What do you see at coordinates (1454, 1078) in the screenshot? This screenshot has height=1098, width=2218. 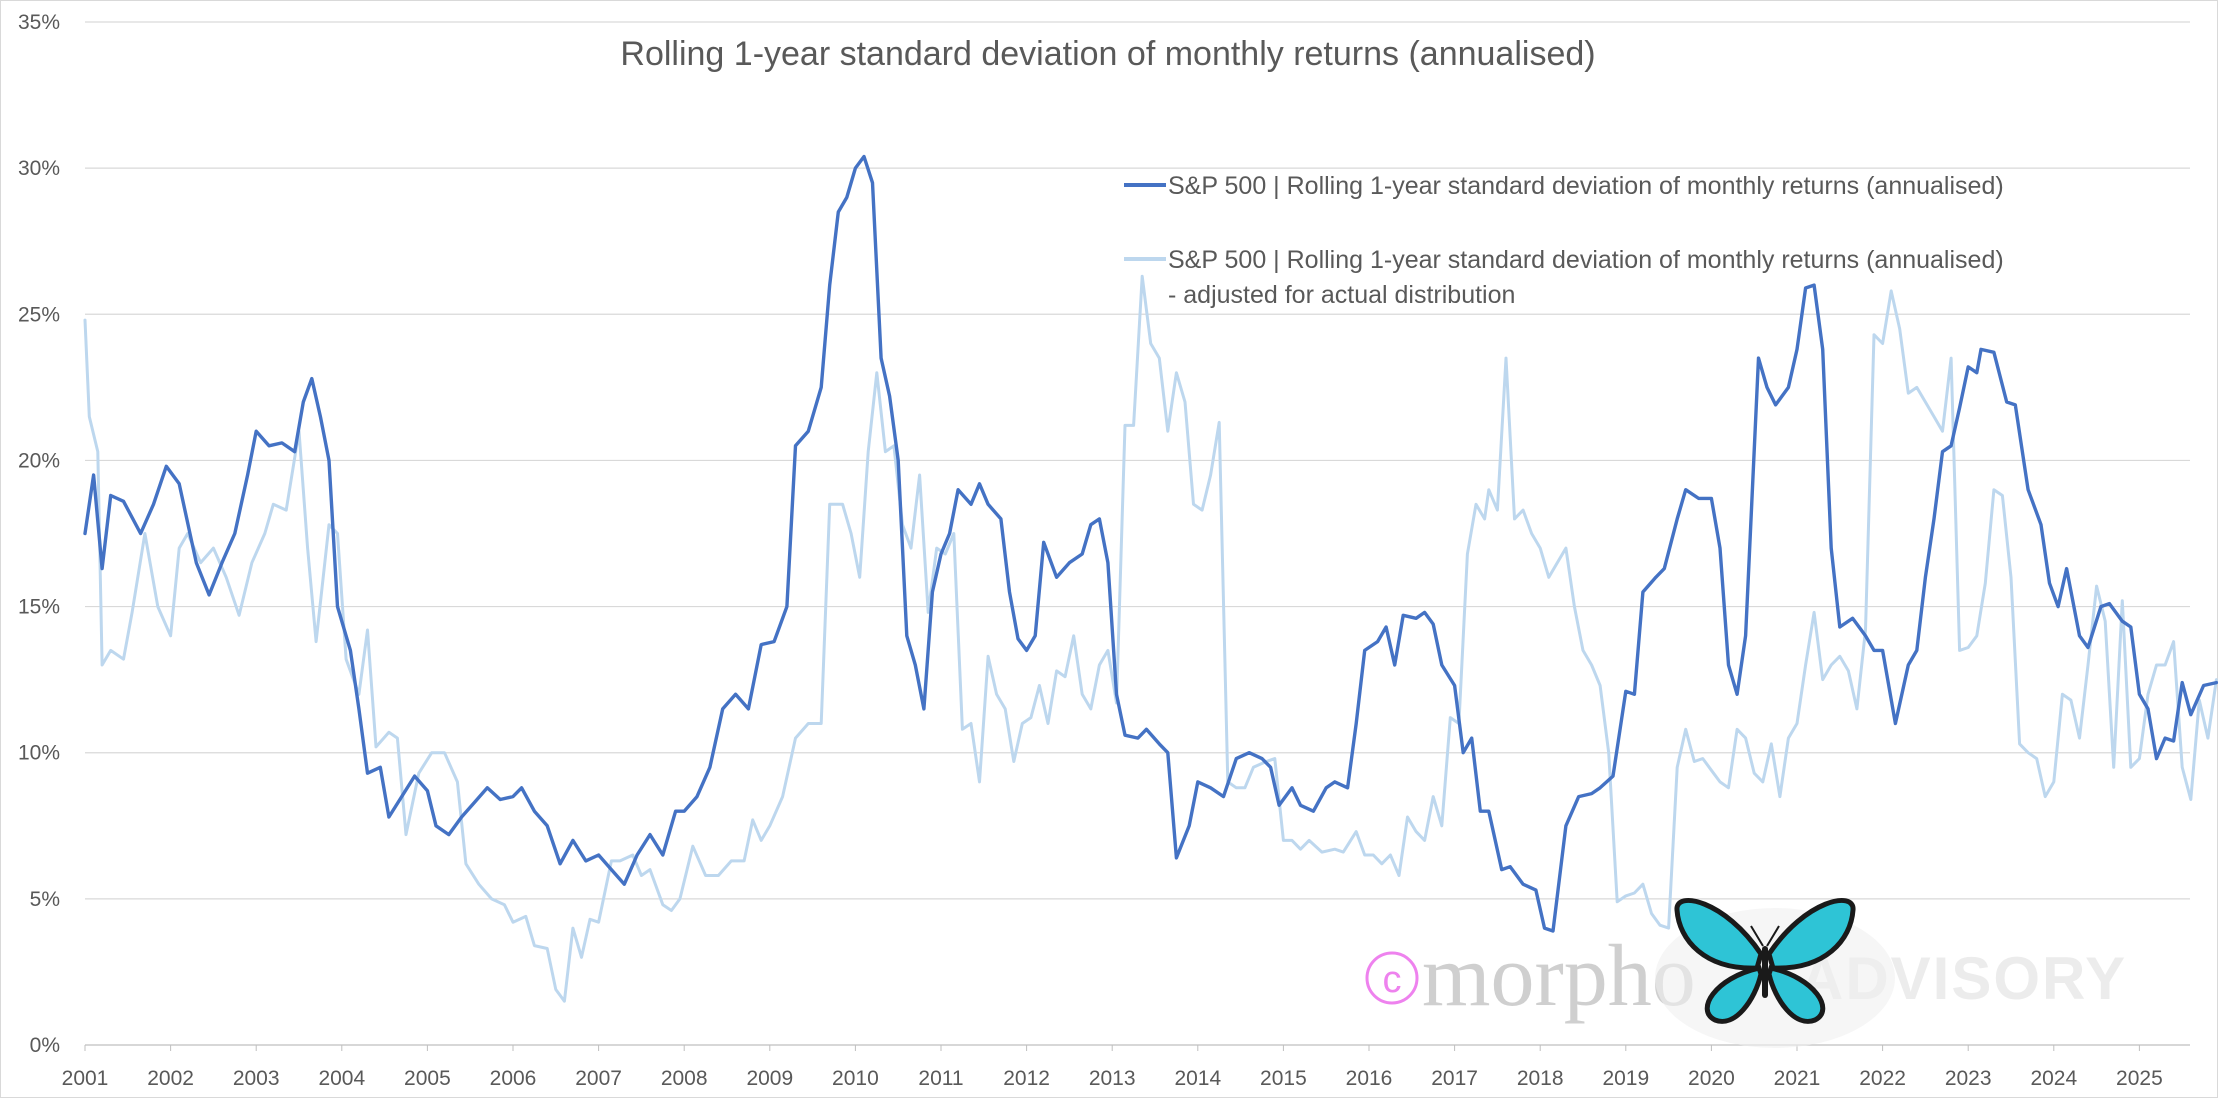 I see `x-tick-label: 2017` at bounding box center [1454, 1078].